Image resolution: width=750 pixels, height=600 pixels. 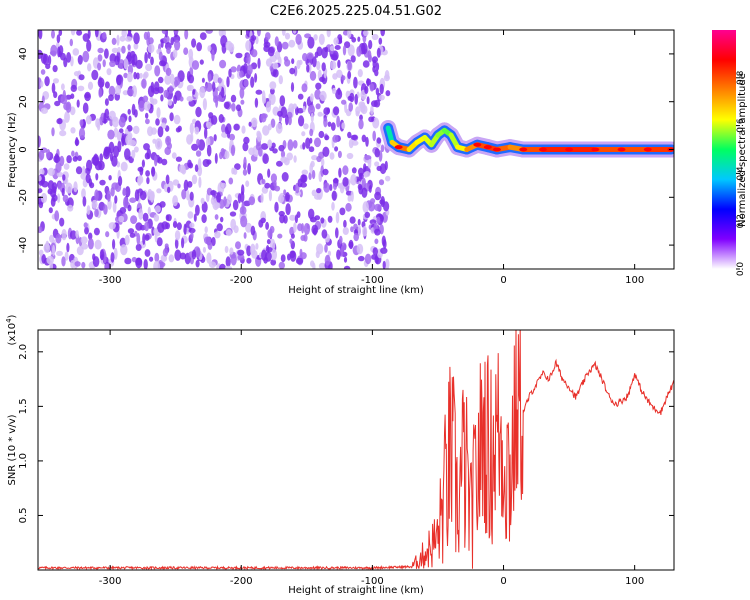 What do you see at coordinates (621, 149) in the screenshot?
I see `signal-peak` at bounding box center [621, 149].